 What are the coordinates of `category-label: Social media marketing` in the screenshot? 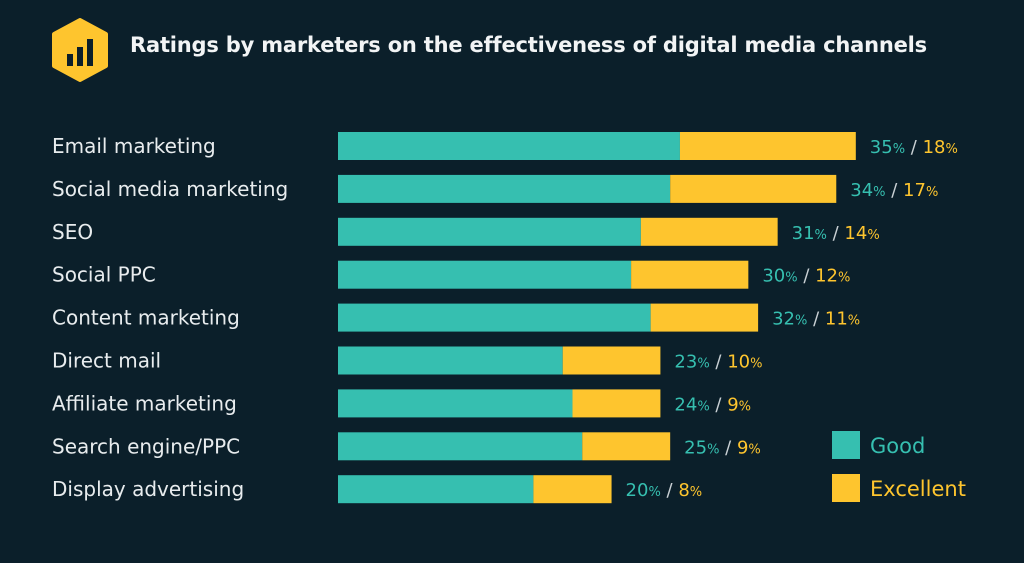 It's located at (170, 189).